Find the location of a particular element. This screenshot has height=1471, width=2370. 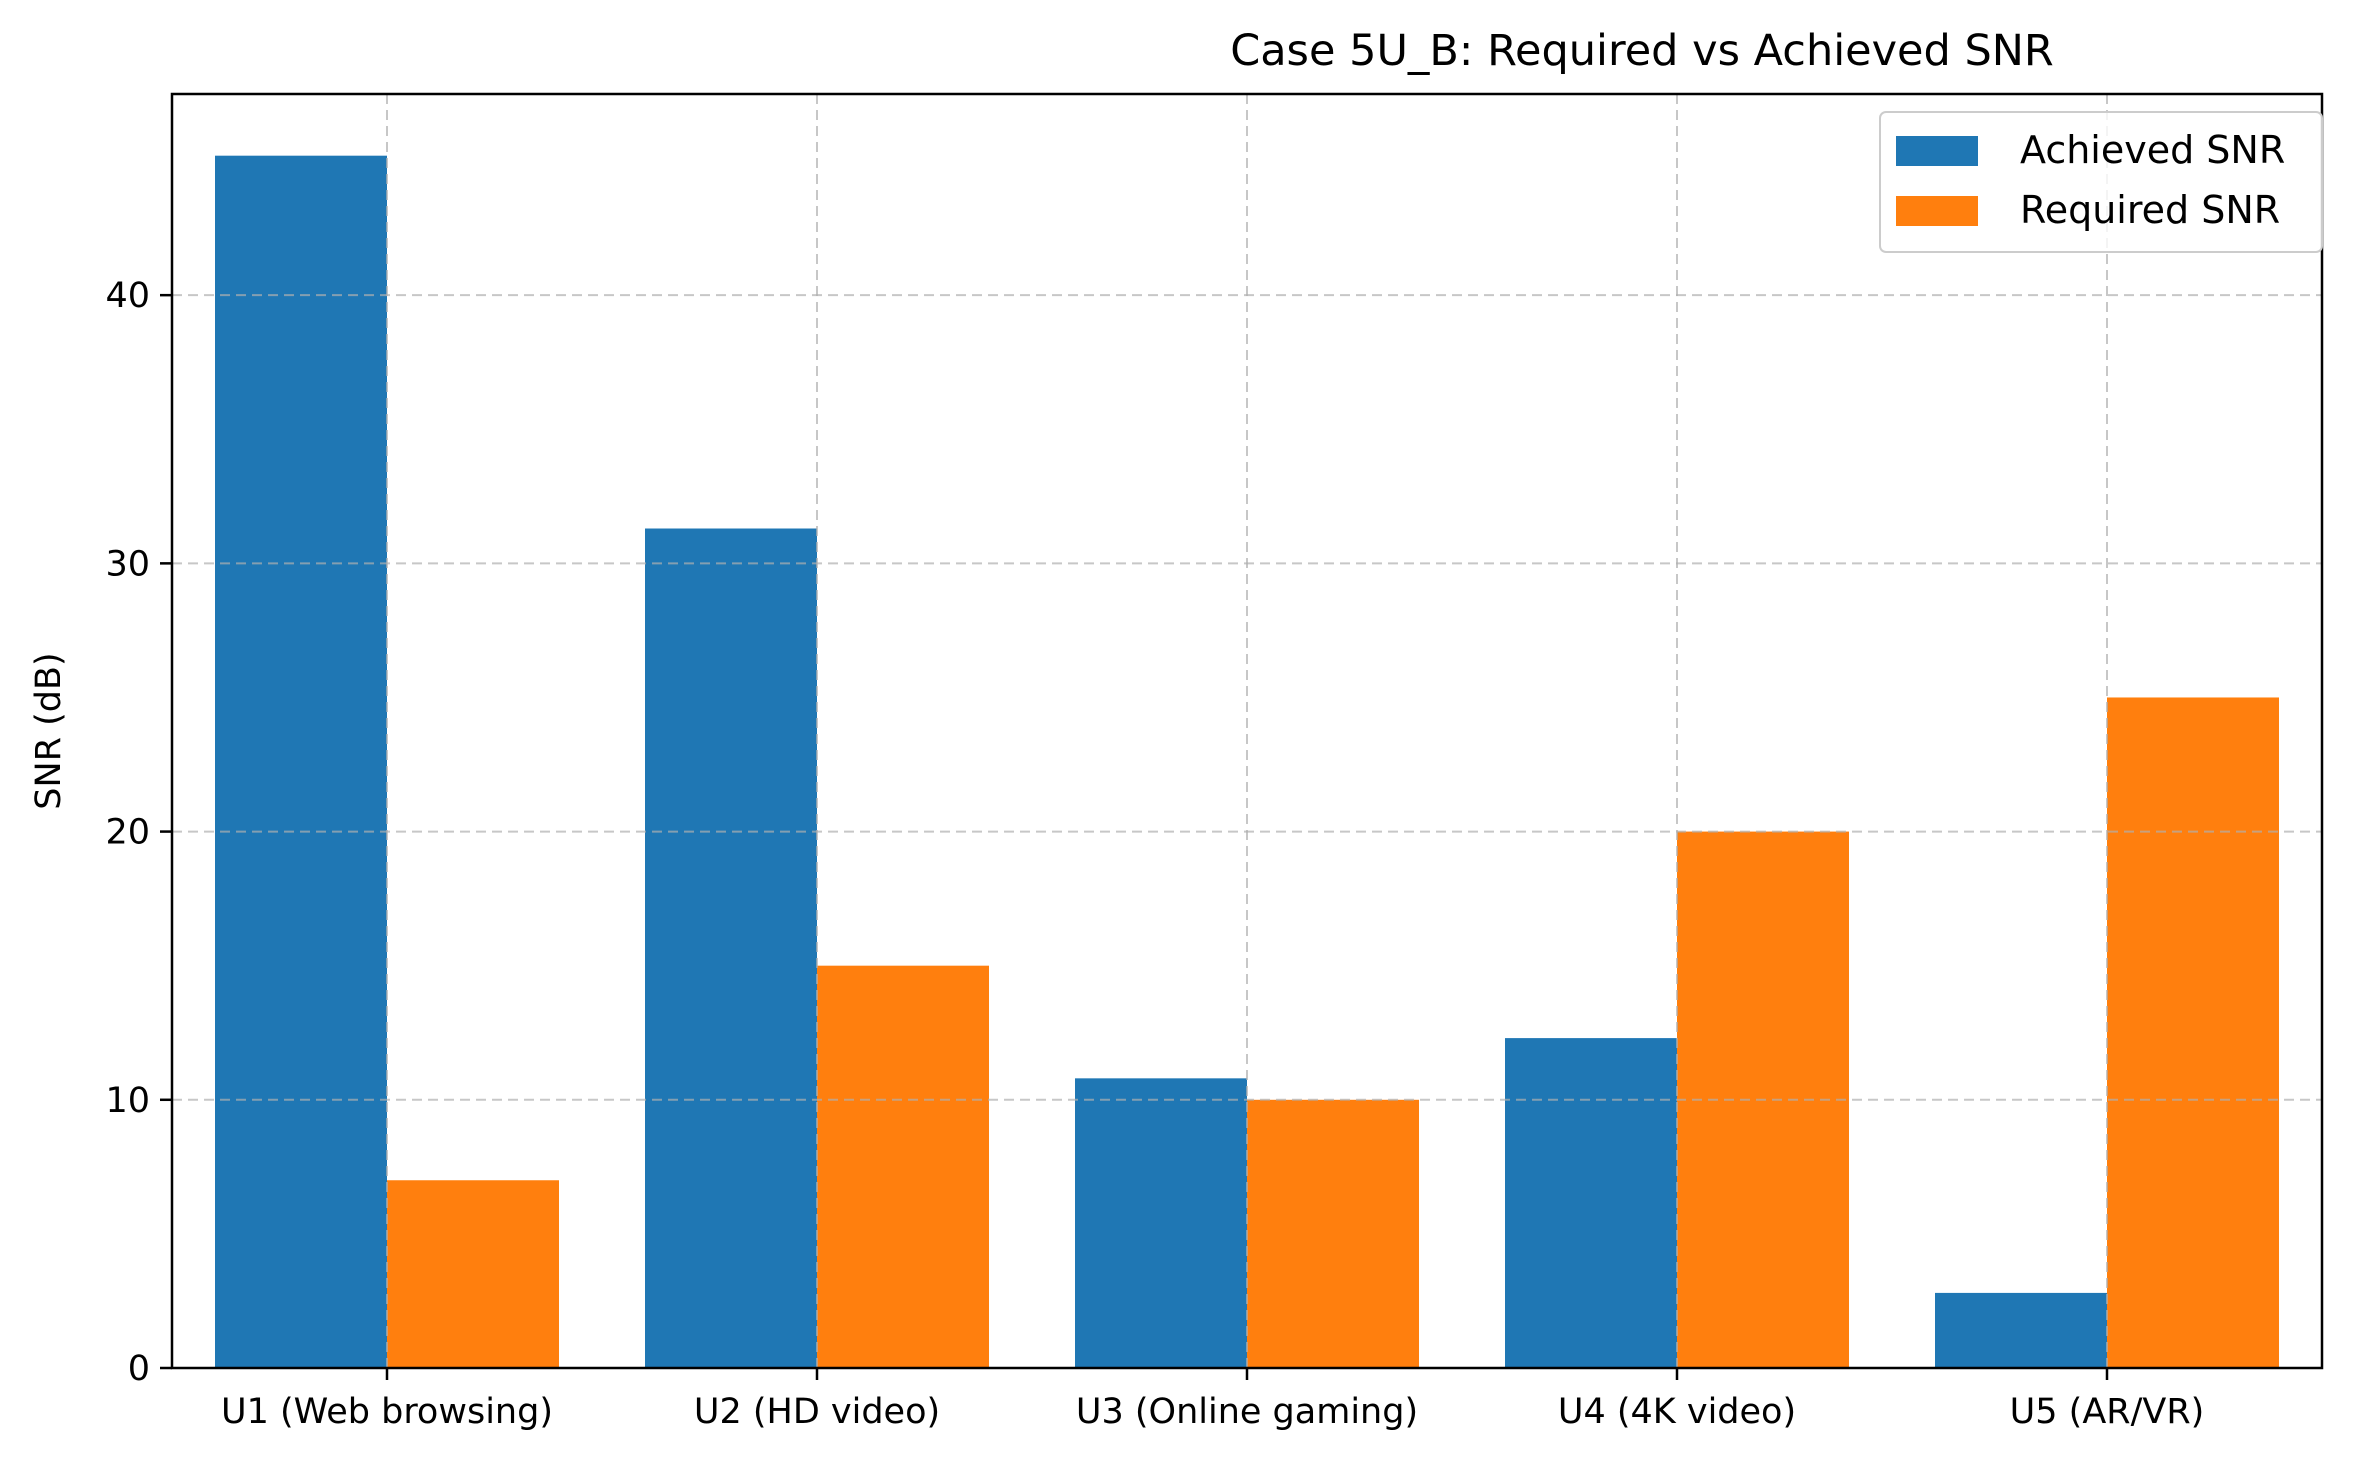

y-tick-label-20: 20 is located at coordinates (127, 833).